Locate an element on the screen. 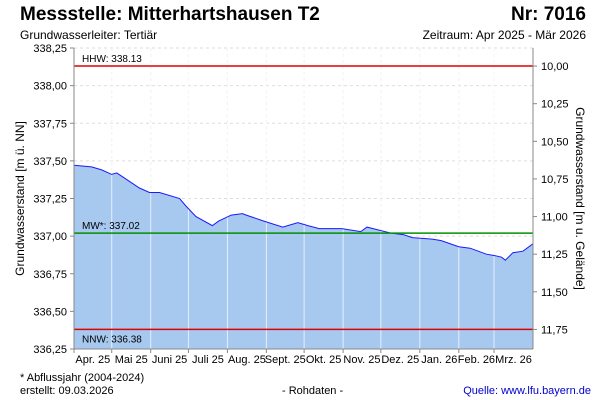 The width and height of the screenshot is (600, 400). x-tick-label: Mrz. 26 is located at coordinates (513, 360).